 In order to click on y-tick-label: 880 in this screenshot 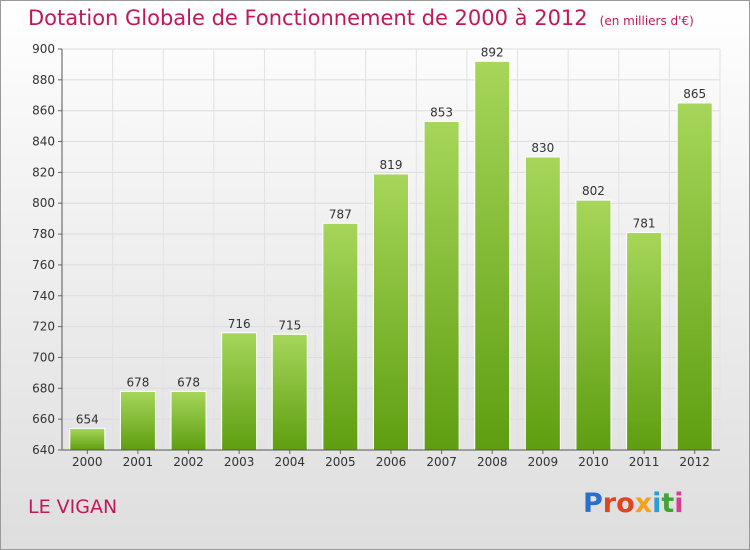, I will do `click(43, 80)`.